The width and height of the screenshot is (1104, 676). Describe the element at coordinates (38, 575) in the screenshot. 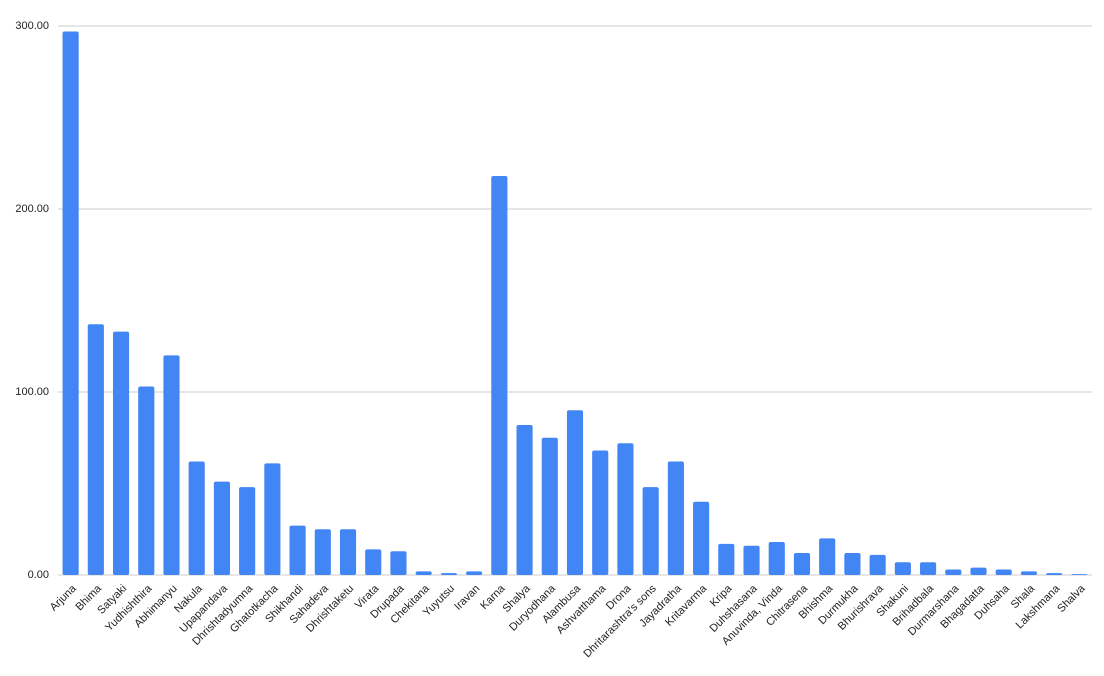

I see `y-tick-label: 0.00` at that location.